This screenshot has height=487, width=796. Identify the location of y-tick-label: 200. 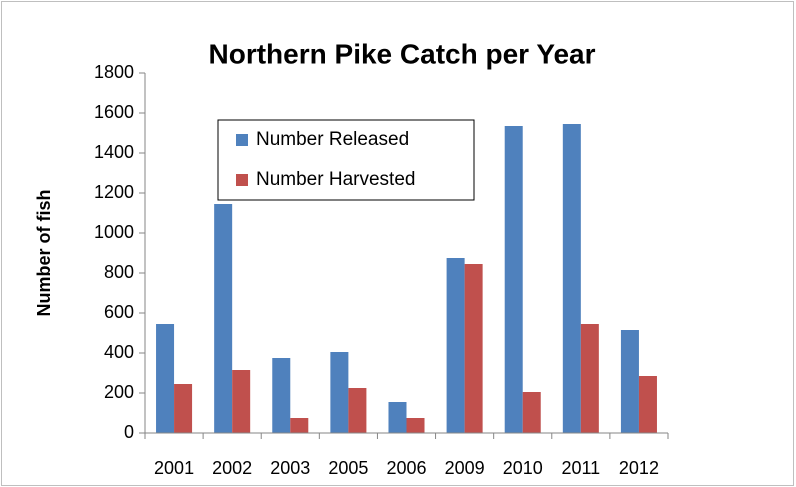
(119, 392).